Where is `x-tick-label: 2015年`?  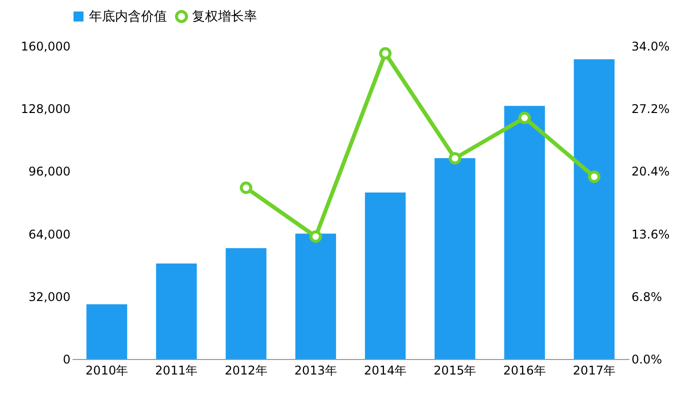
x-tick-label: 2015年 is located at coordinates (455, 371).